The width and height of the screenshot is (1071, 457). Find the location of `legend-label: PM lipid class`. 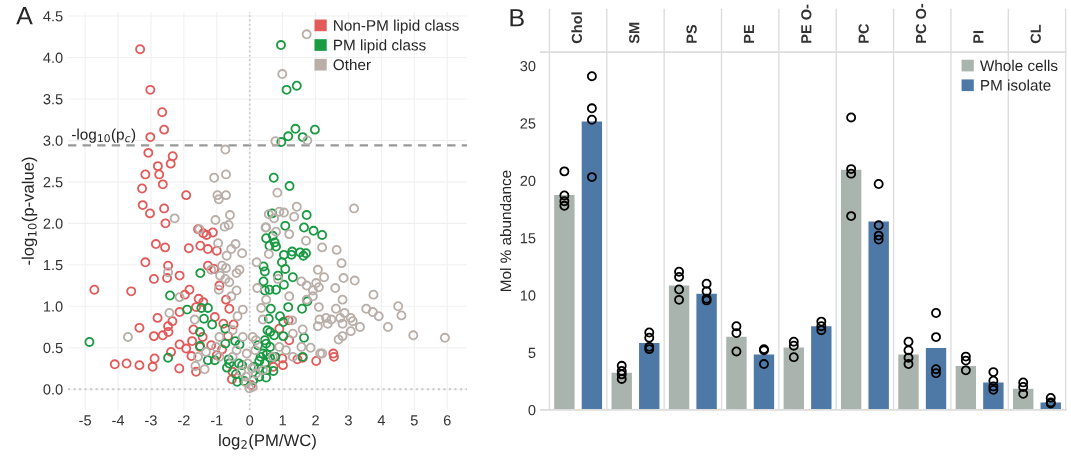

legend-label: PM lipid class is located at coordinates (380, 46).